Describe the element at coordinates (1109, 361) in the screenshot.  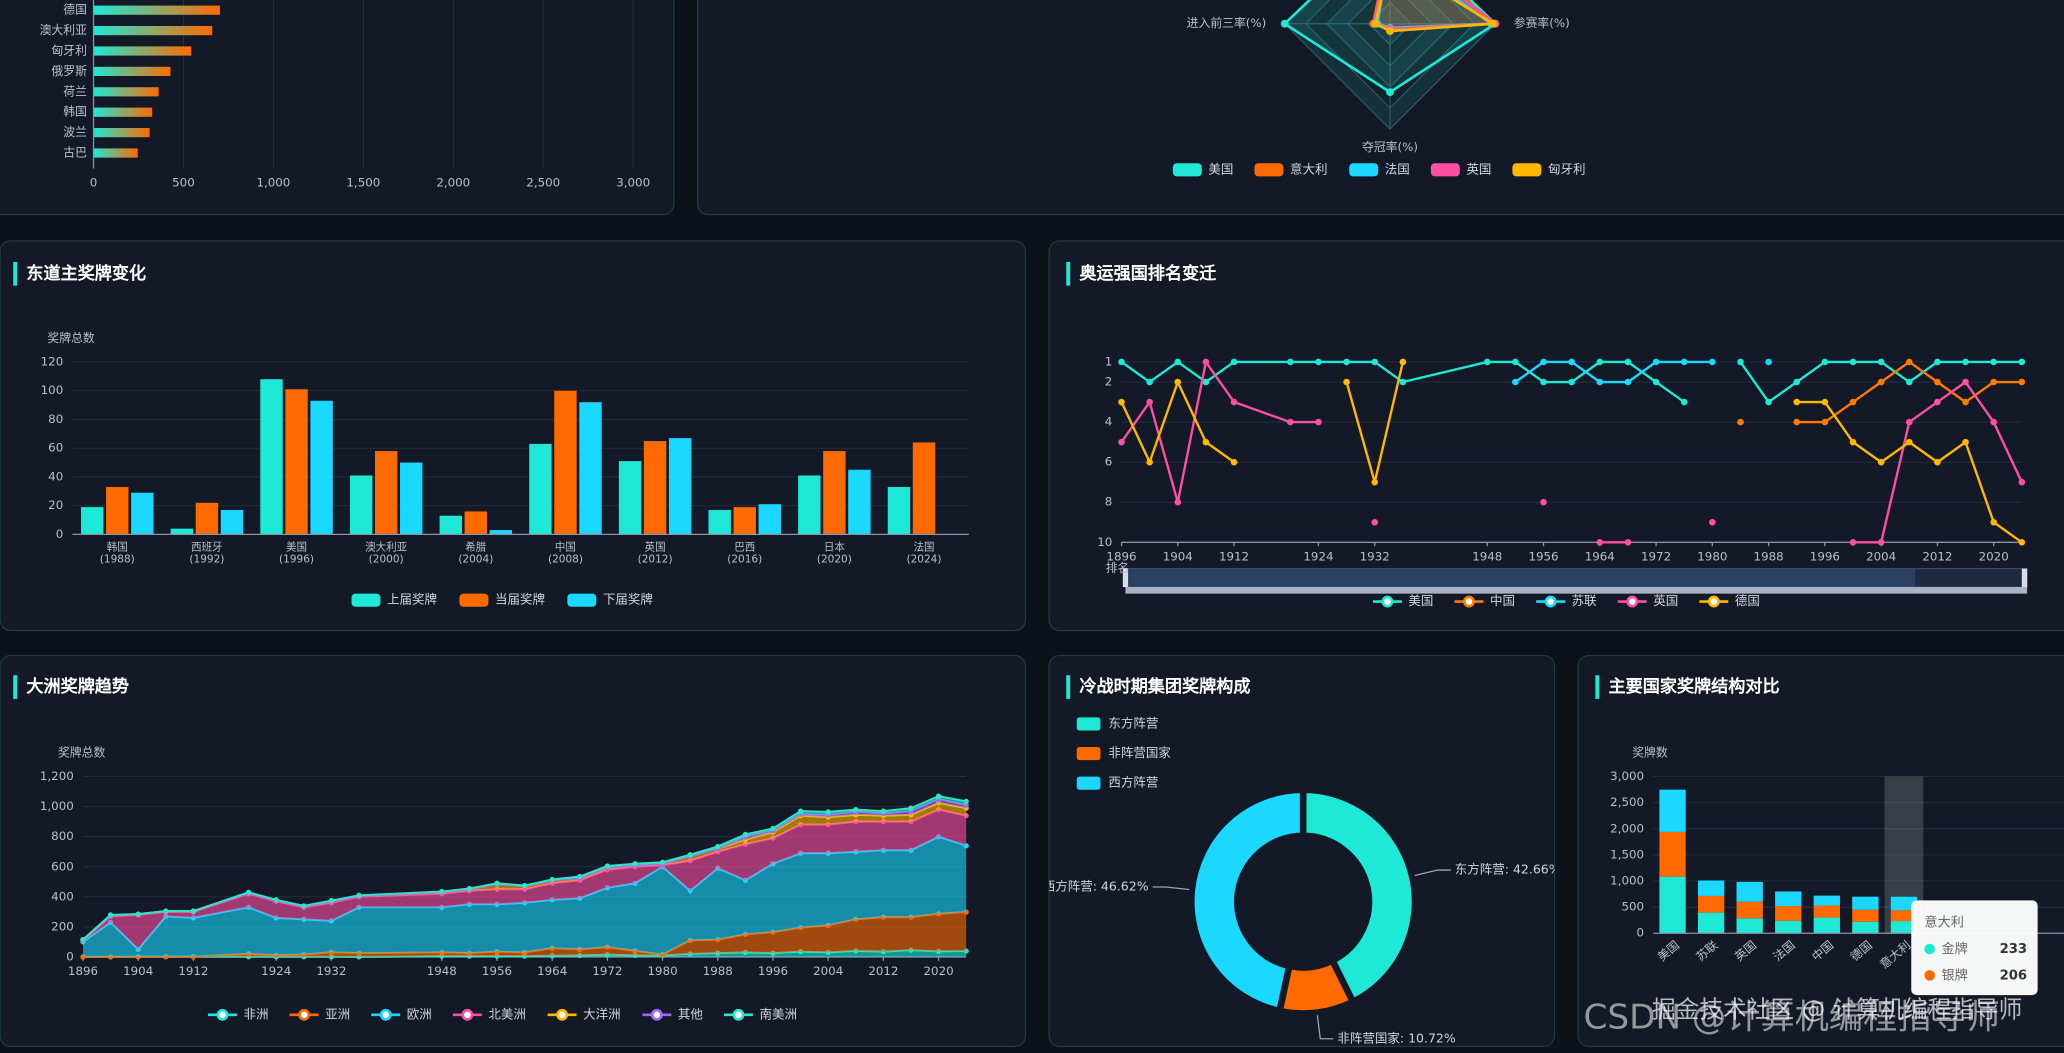
I see `y-tick-label: 1` at that location.